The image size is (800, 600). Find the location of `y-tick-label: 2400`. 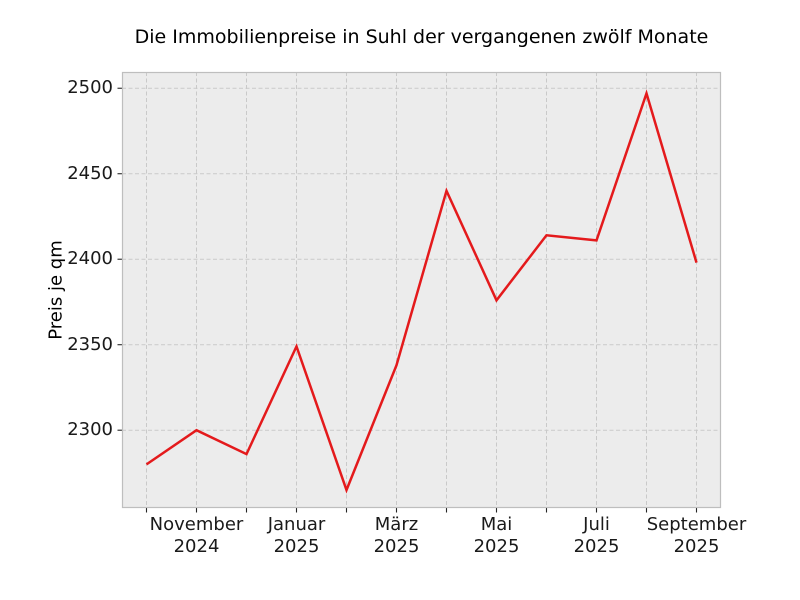

y-tick-label: 2400 is located at coordinates (90, 259).